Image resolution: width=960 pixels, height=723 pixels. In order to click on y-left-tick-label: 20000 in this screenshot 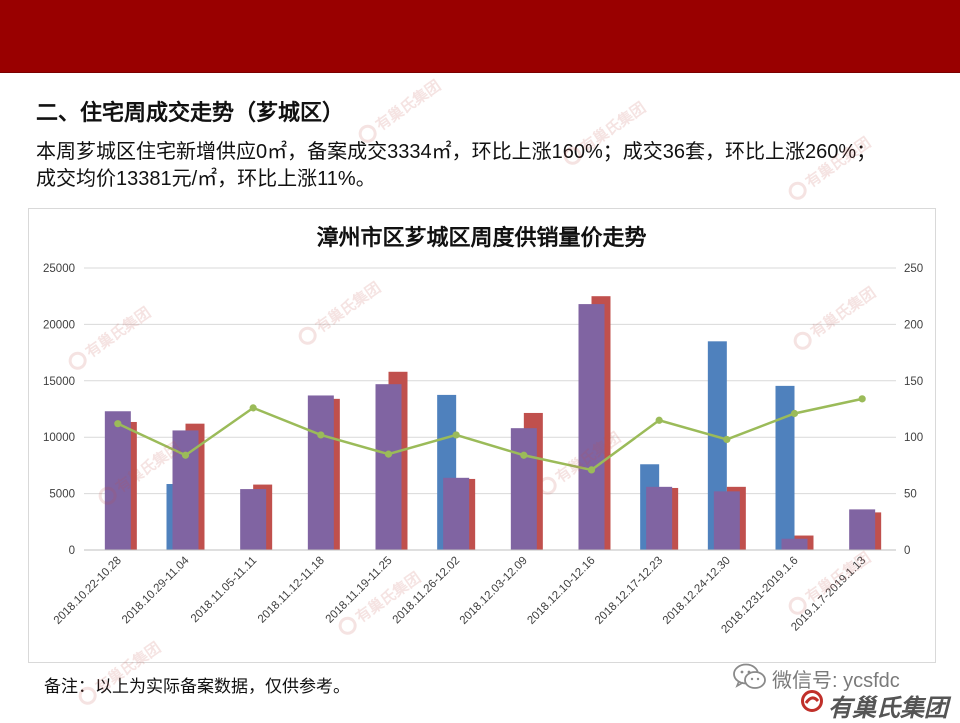, I will do `click(59, 325)`.